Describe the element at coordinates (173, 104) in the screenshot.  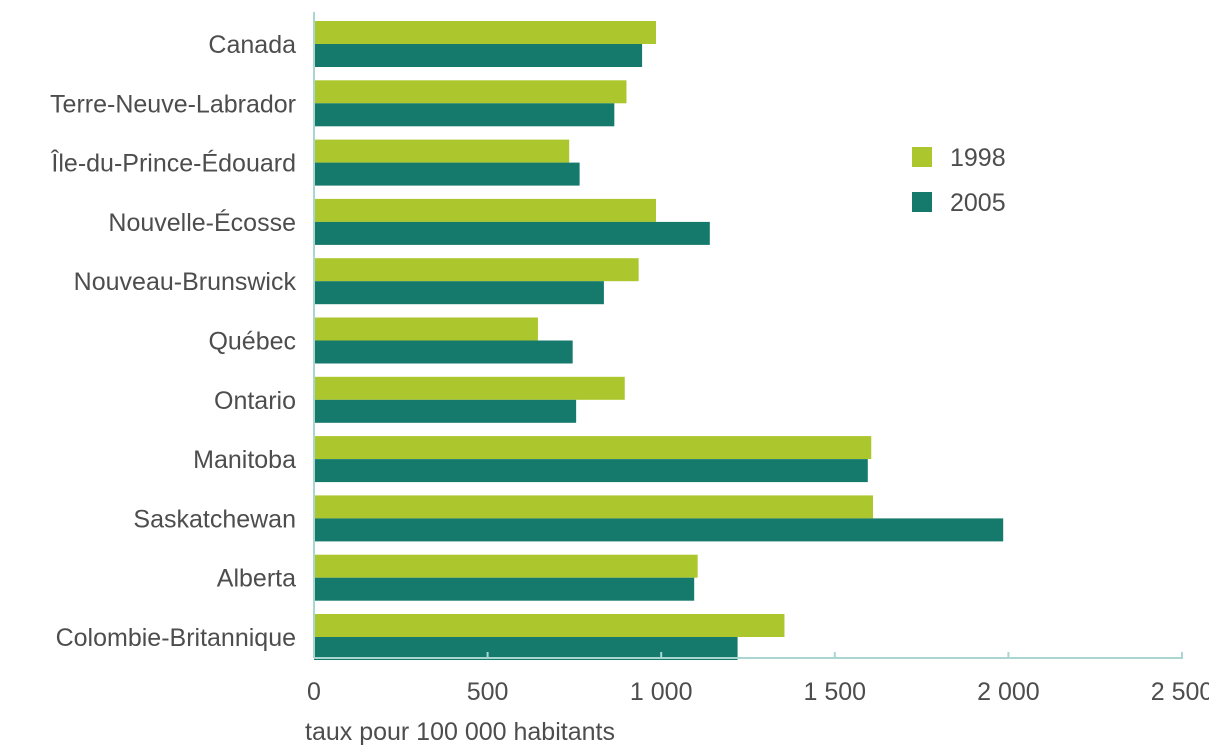
I see `category-label-terre-neuve-labrador: Terre-Neuve-Labrador` at that location.